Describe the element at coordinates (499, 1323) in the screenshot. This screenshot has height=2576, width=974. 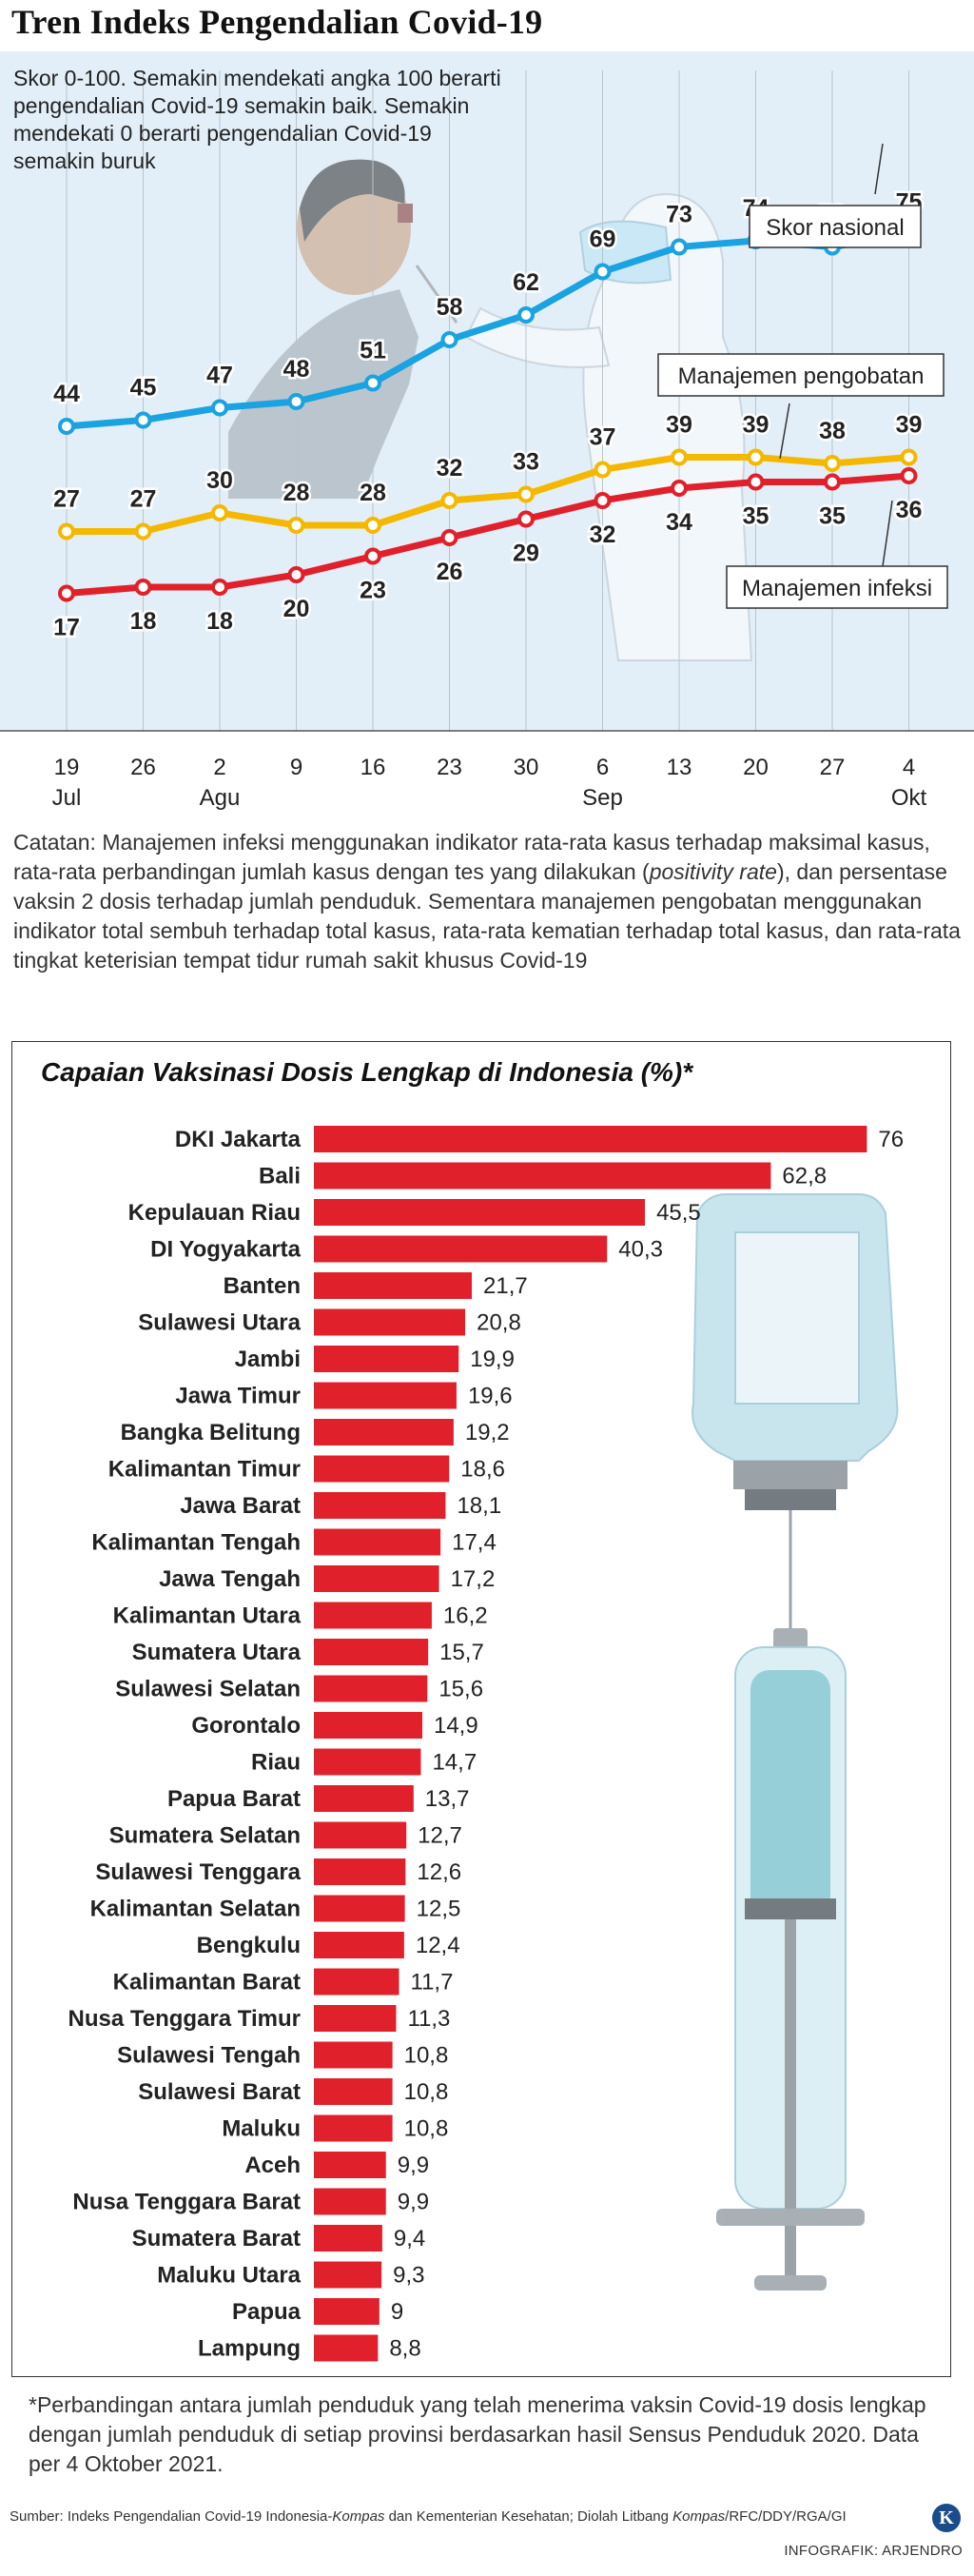
I see `bar-value-label-5: 20,8` at that location.